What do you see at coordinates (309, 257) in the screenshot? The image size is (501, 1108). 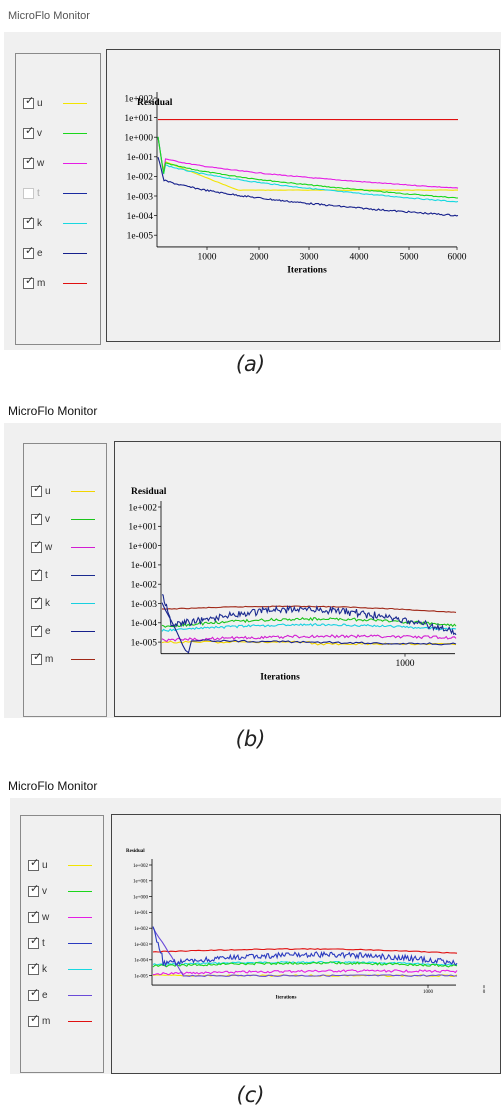 I see `x-tick-label: 3000` at bounding box center [309, 257].